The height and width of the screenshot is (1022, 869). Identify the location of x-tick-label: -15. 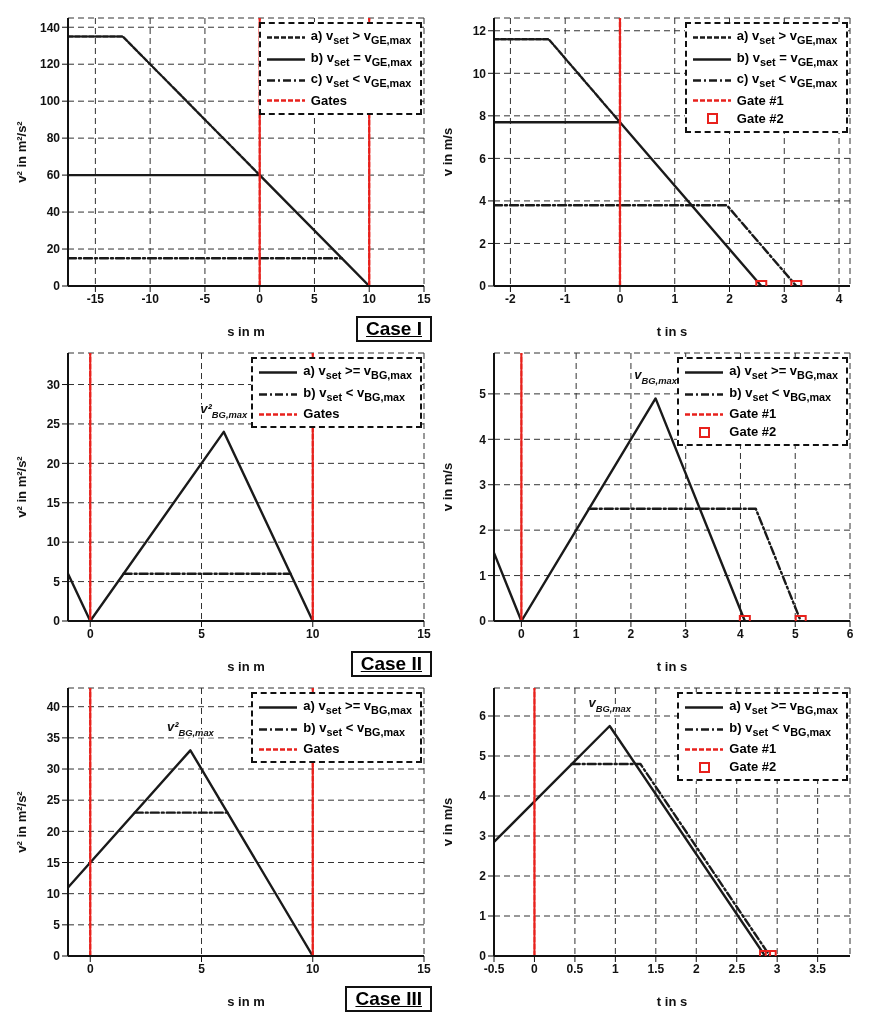
(95, 298).